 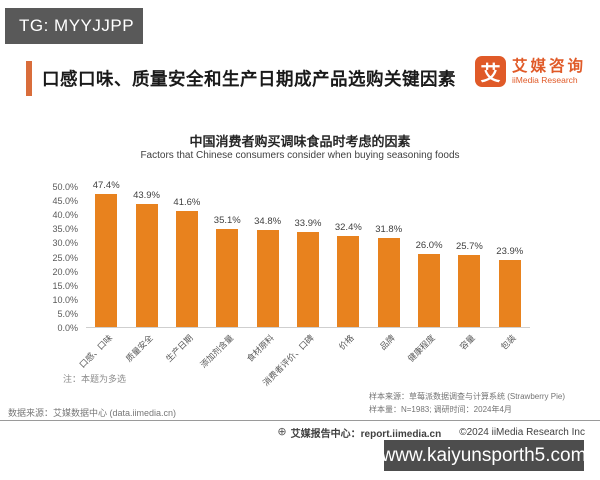 What do you see at coordinates (282, 432) in the screenshot?
I see `globe-icon: ⊕` at bounding box center [282, 432].